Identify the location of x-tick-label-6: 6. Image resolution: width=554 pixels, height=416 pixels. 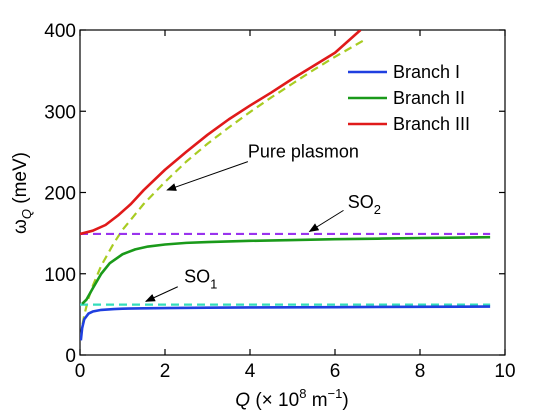
(335, 371).